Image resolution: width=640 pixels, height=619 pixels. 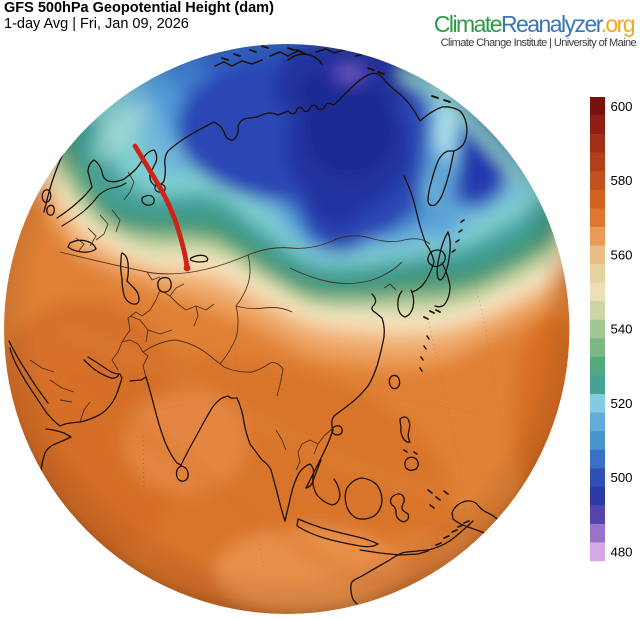 What do you see at coordinates (622, 254) in the screenshot?
I see `svg-text: 560` at bounding box center [622, 254].